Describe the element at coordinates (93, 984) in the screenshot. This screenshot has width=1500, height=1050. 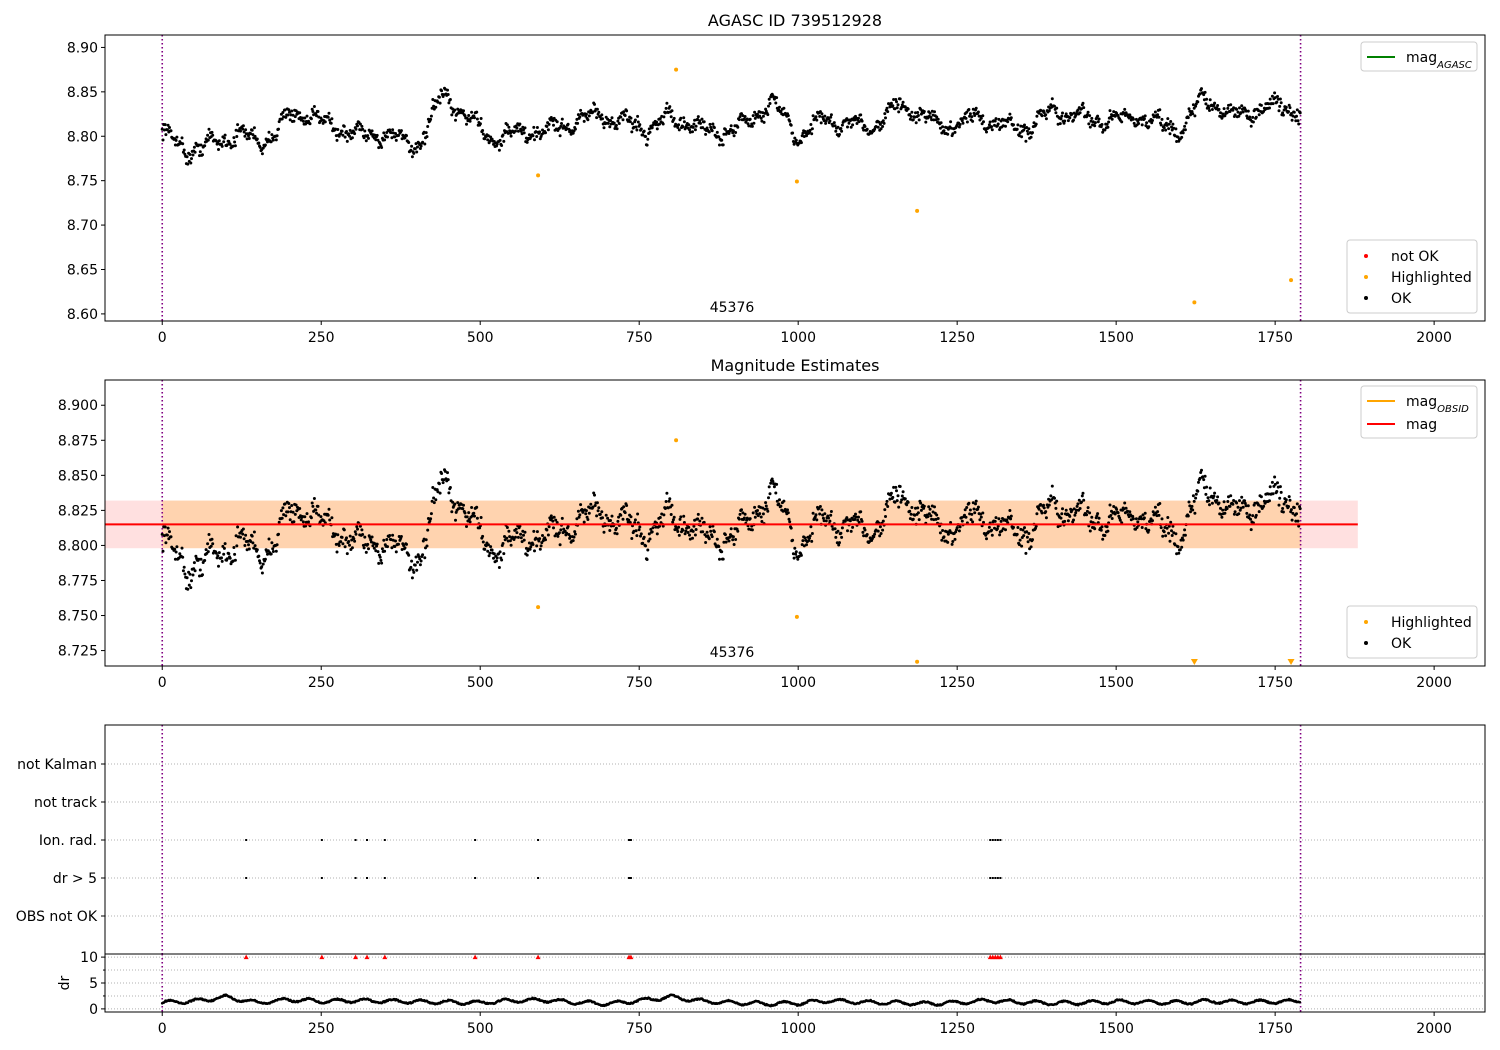
I see `y-tick-label: 5` at that location.